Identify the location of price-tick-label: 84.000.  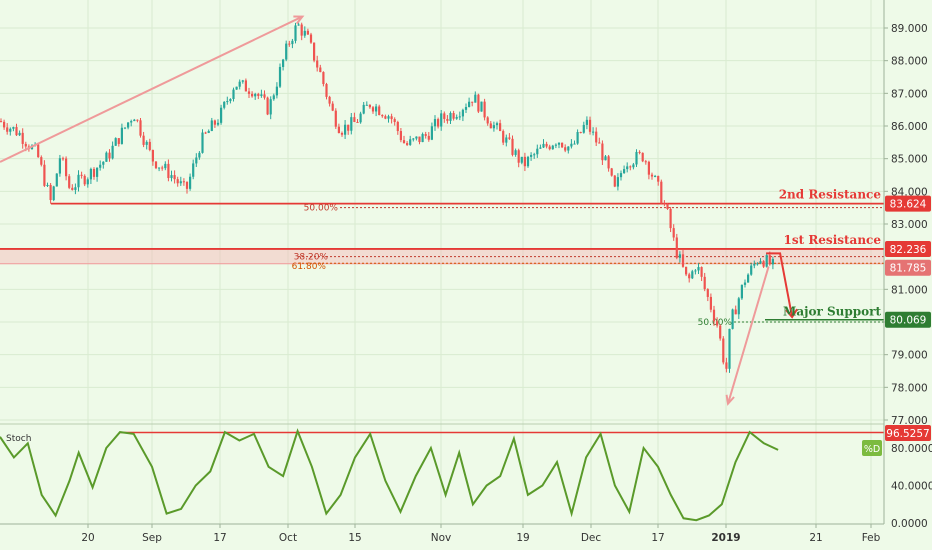
(909, 192).